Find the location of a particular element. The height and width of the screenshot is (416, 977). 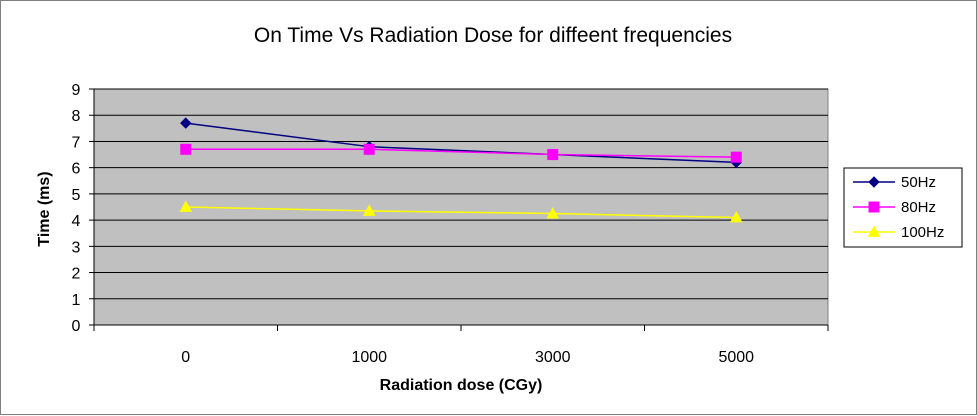

y-tick-label: 5 is located at coordinates (76, 195).